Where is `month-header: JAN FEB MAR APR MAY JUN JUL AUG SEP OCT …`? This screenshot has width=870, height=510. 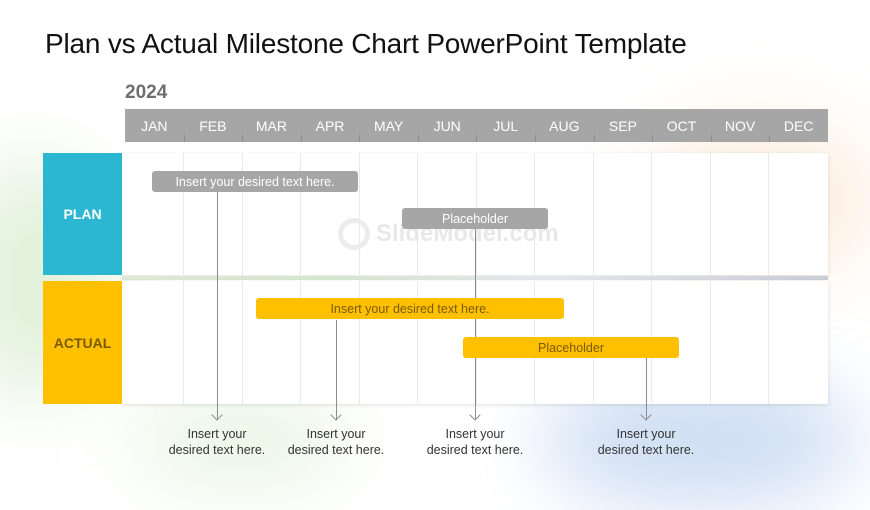
month-header: JAN FEB MAR APR MAY JUN JUL AUG SEP OCT … is located at coordinates (476, 125).